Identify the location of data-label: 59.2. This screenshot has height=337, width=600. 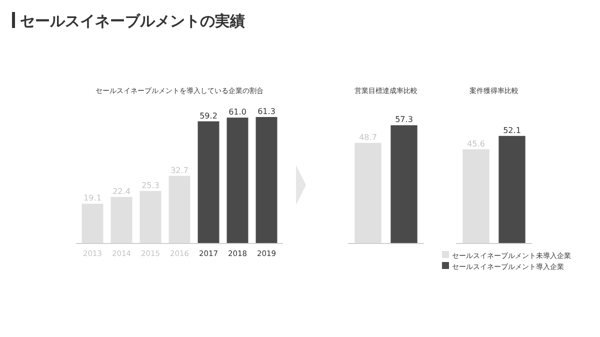
(209, 115).